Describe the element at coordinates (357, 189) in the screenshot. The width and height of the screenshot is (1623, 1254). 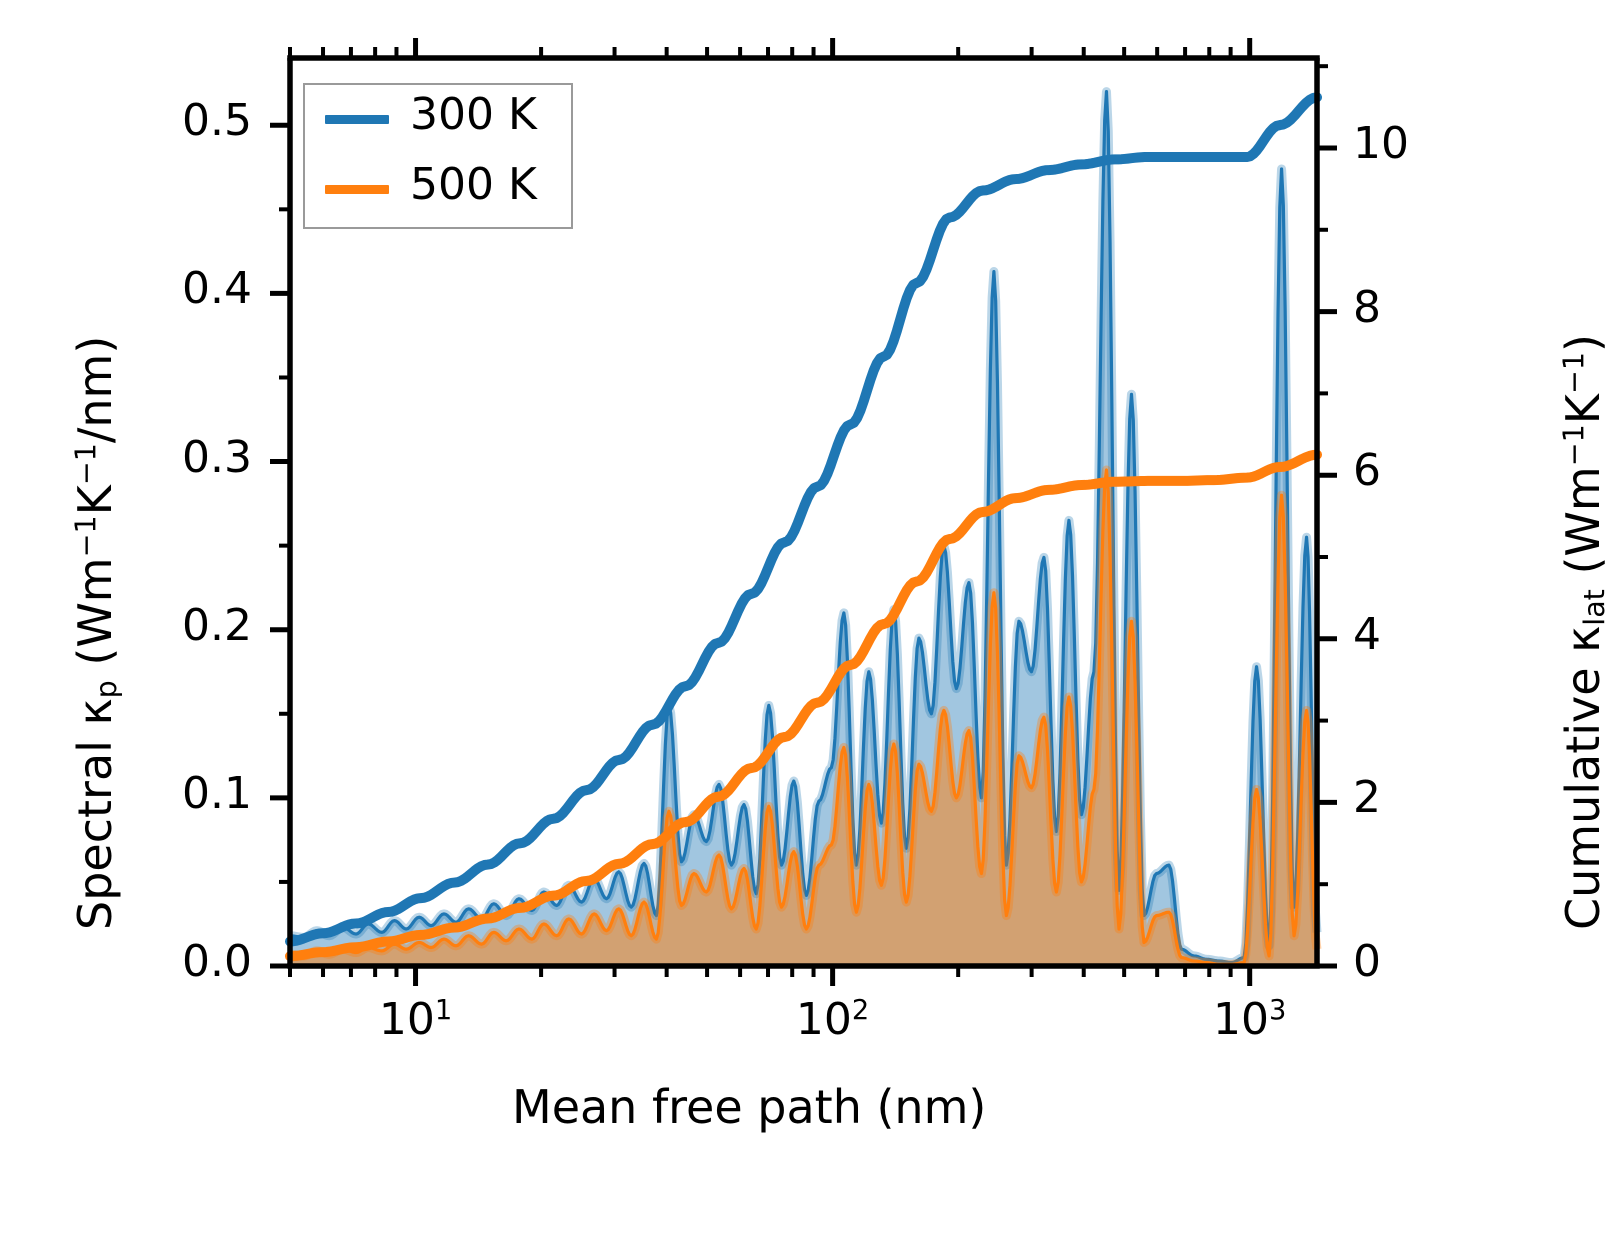
I see `legend-swatch-500k` at that location.